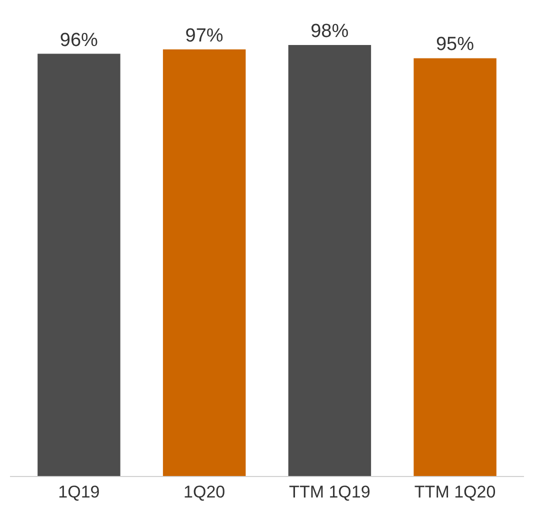  Describe the element at coordinates (329, 492) in the screenshot. I see `x-tick-label: TTM 1Q19` at that location.